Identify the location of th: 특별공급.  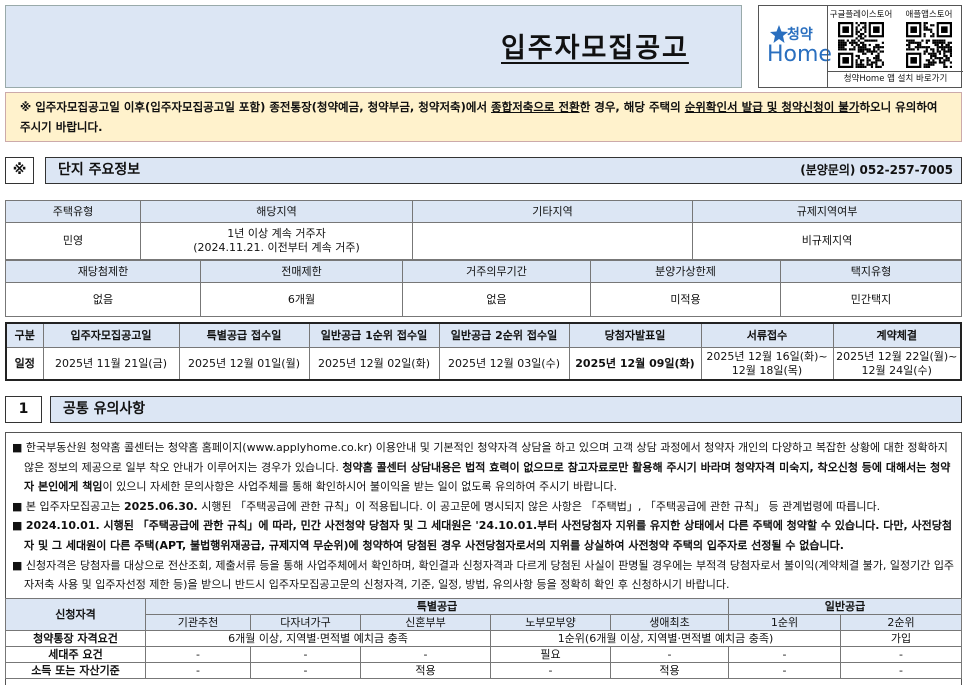
(437, 606).